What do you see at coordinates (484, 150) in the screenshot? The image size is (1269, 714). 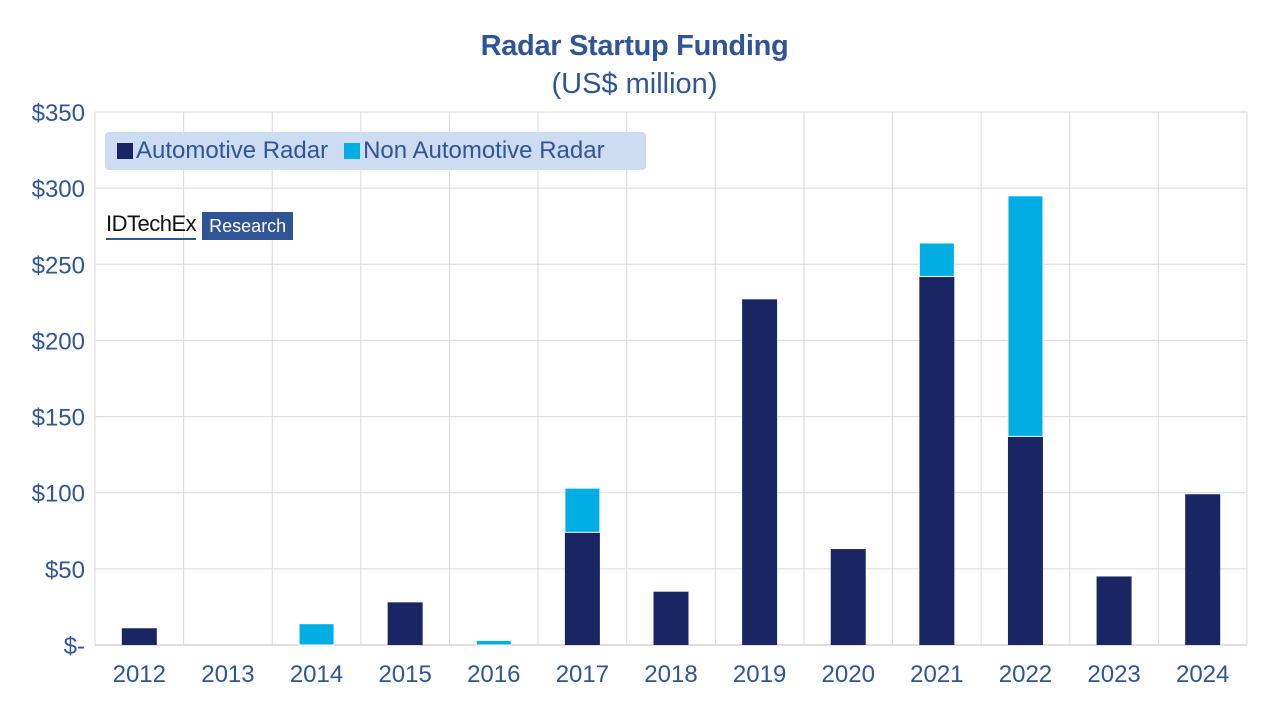 I see `legend-label-non-automotive: Non Automotive Radar` at bounding box center [484, 150].